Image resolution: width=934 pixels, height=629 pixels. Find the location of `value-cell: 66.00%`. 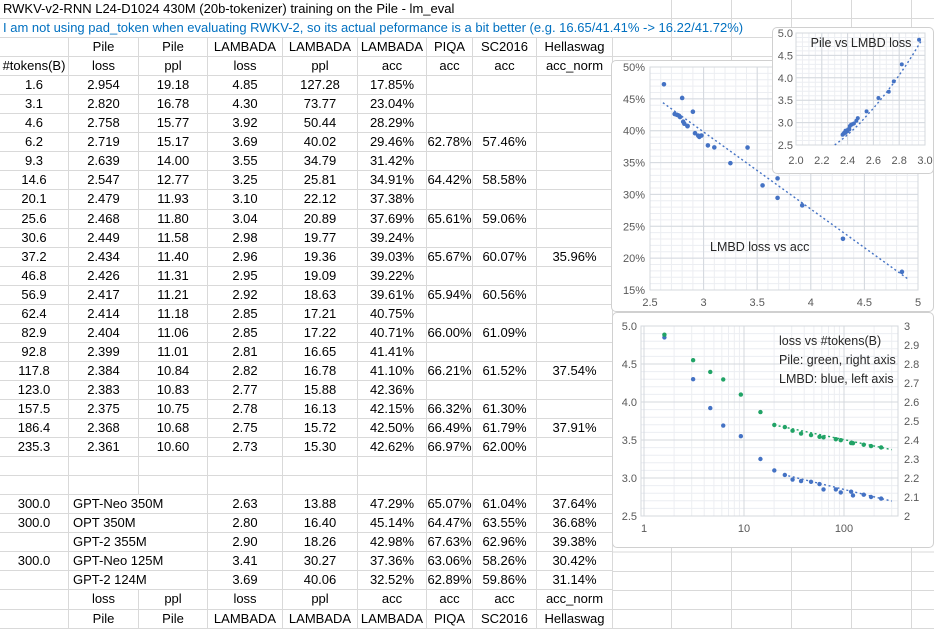

value-cell: 66.00% is located at coordinates (450, 333).